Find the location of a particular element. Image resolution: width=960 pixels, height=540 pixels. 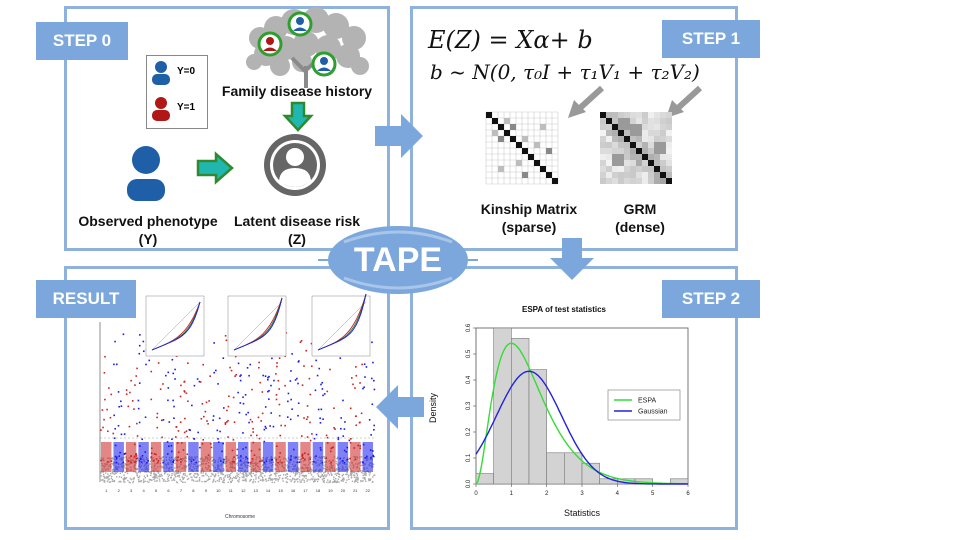

y-tick-label: 0.2 is located at coordinates (469, 431).